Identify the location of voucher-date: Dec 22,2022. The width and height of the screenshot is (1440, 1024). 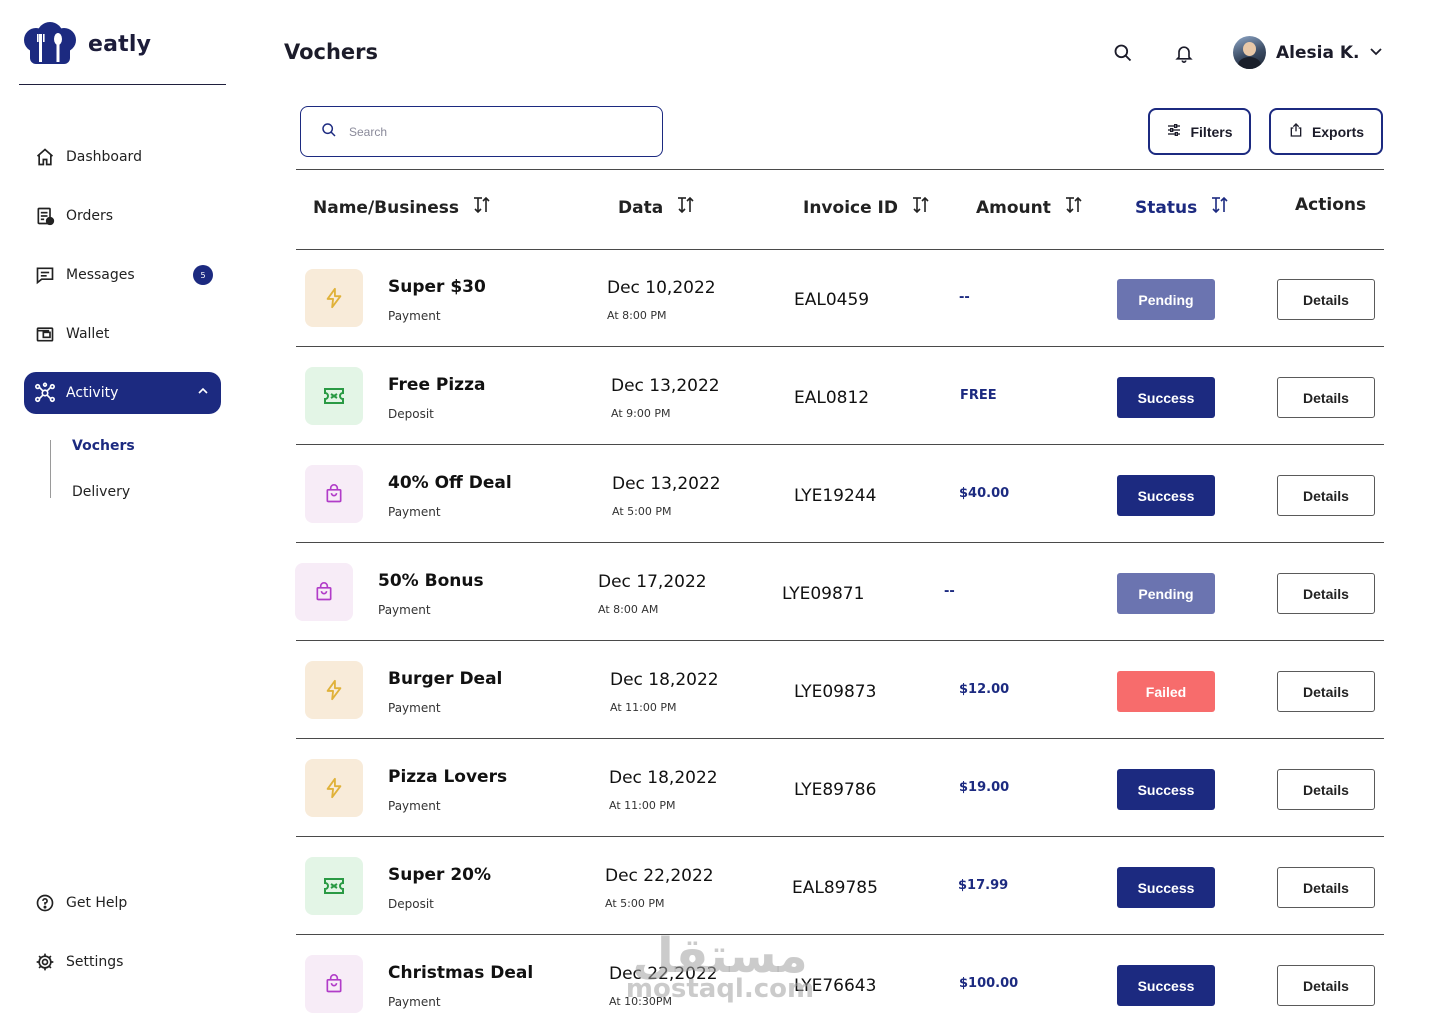
(659, 876).